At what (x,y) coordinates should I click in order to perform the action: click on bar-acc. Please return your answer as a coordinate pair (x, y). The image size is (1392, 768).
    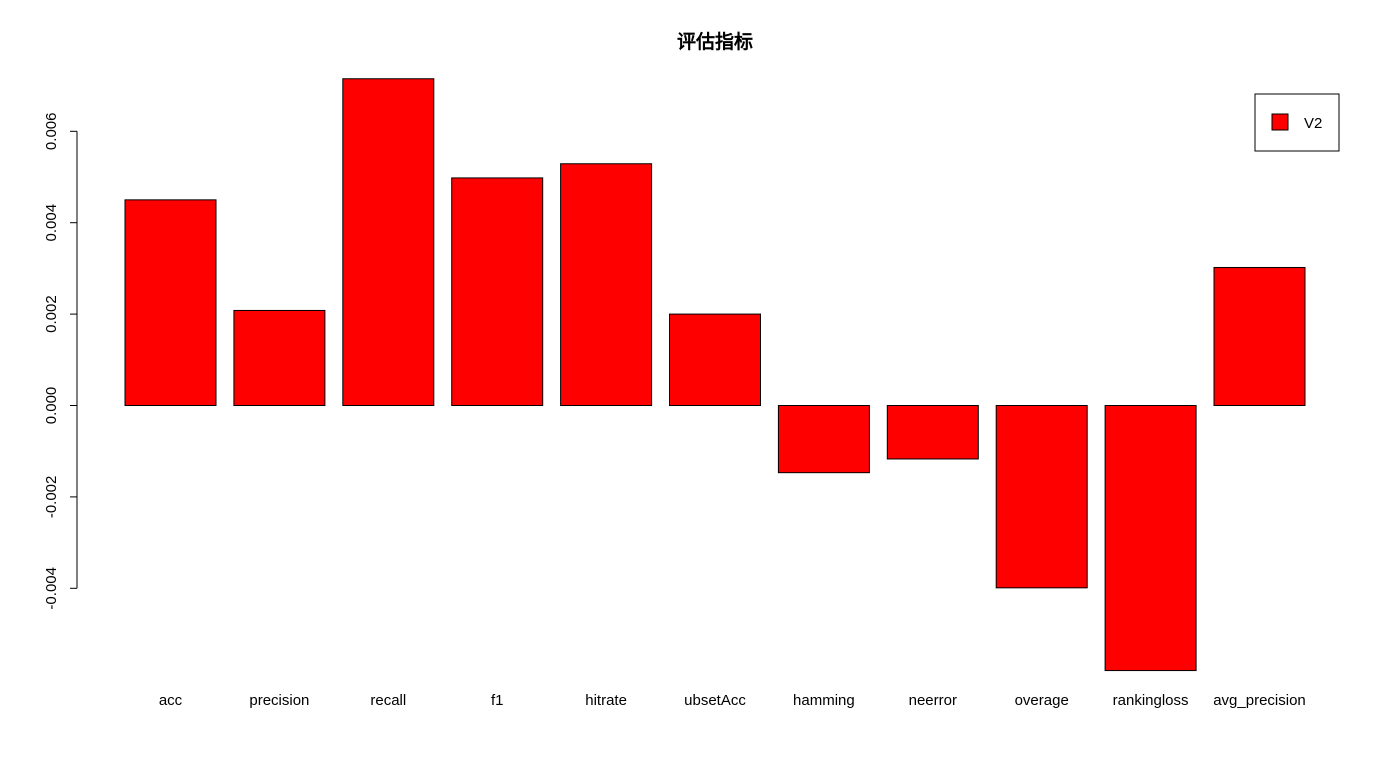
    Looking at the image, I should click on (170, 302).